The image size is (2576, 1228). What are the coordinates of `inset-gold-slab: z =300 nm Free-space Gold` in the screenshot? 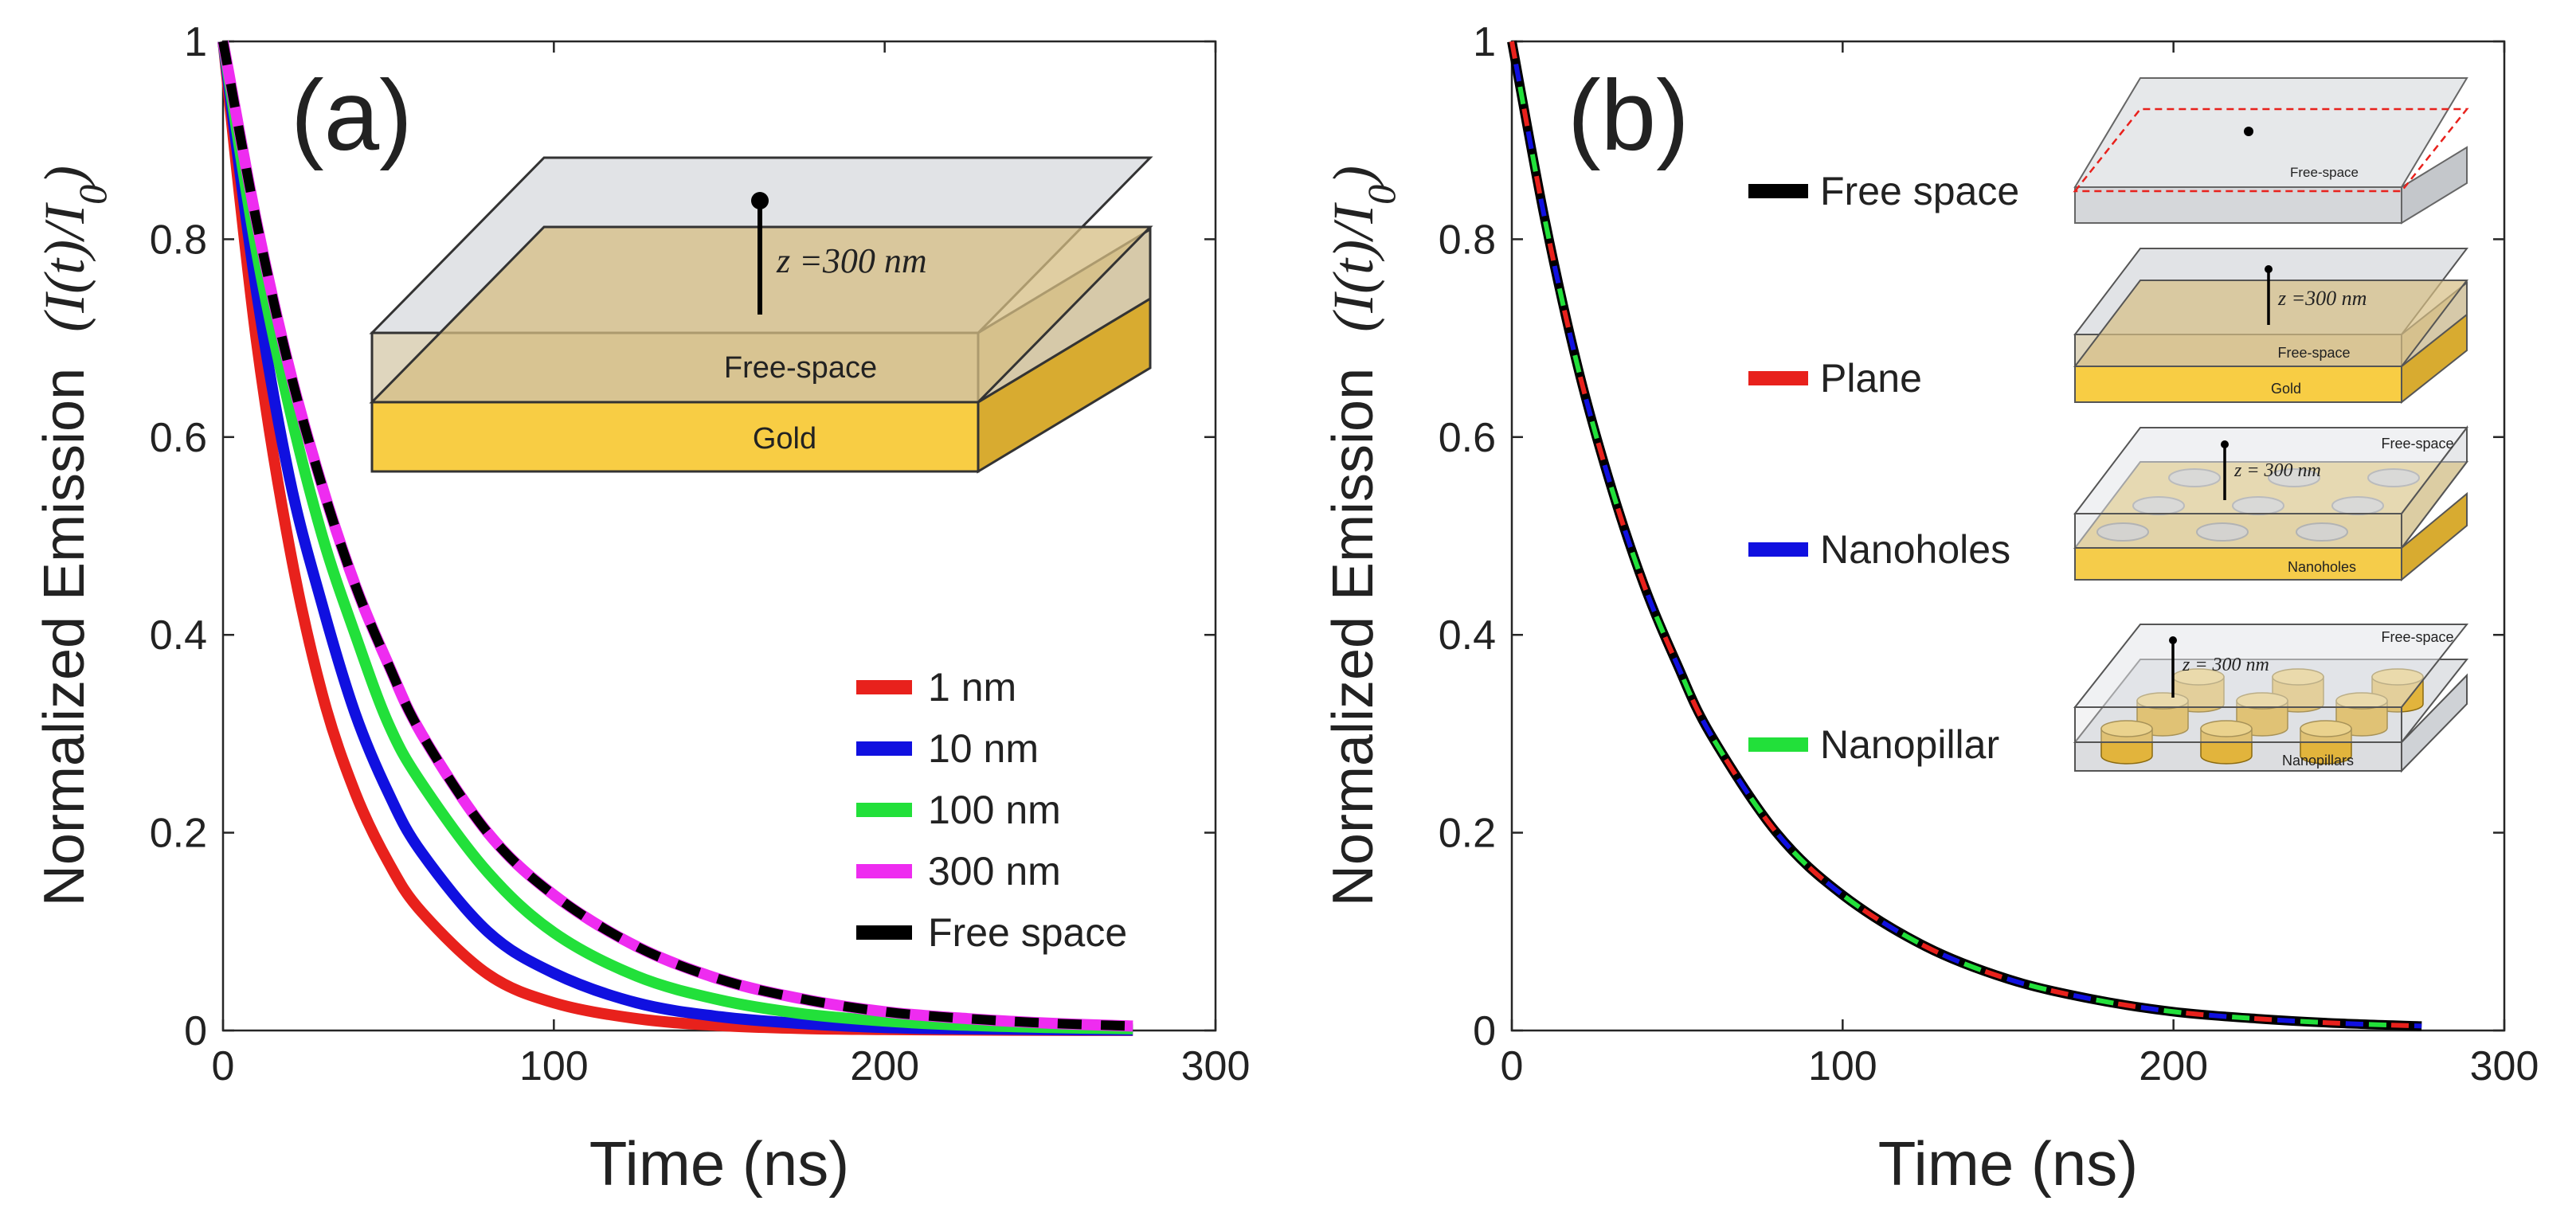 It's located at (761, 315).